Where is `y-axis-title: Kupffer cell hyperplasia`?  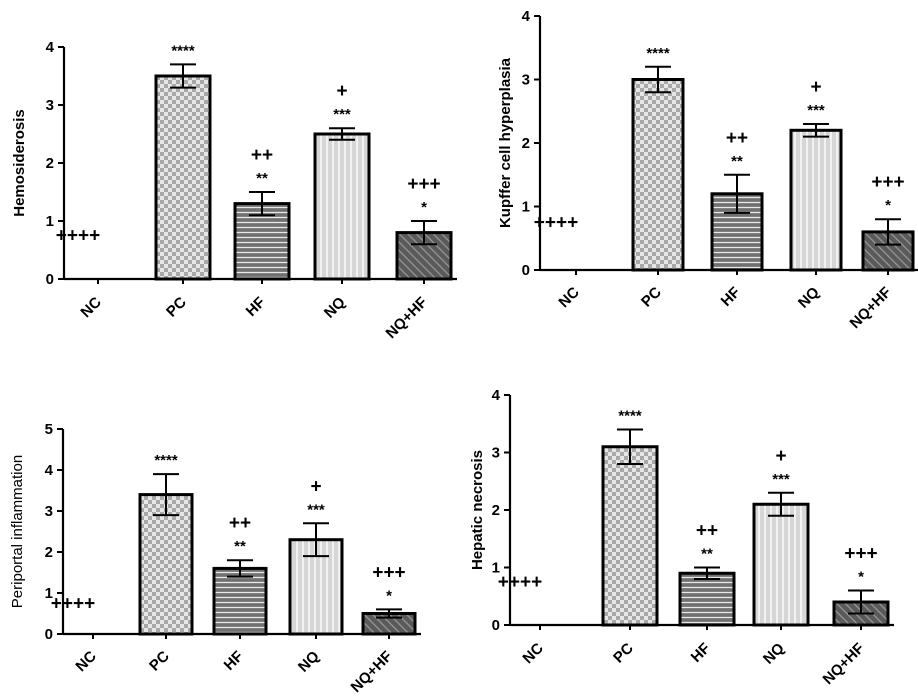 y-axis-title: Kupffer cell hyperplasia is located at coordinates (505, 142).